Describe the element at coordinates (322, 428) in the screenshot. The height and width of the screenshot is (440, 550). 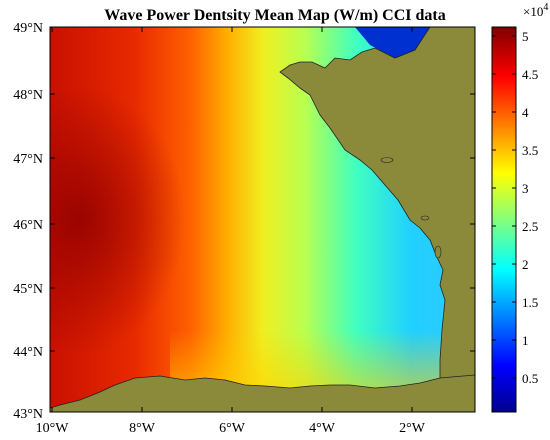
I see `lon-label-4w: 4°W` at that location.